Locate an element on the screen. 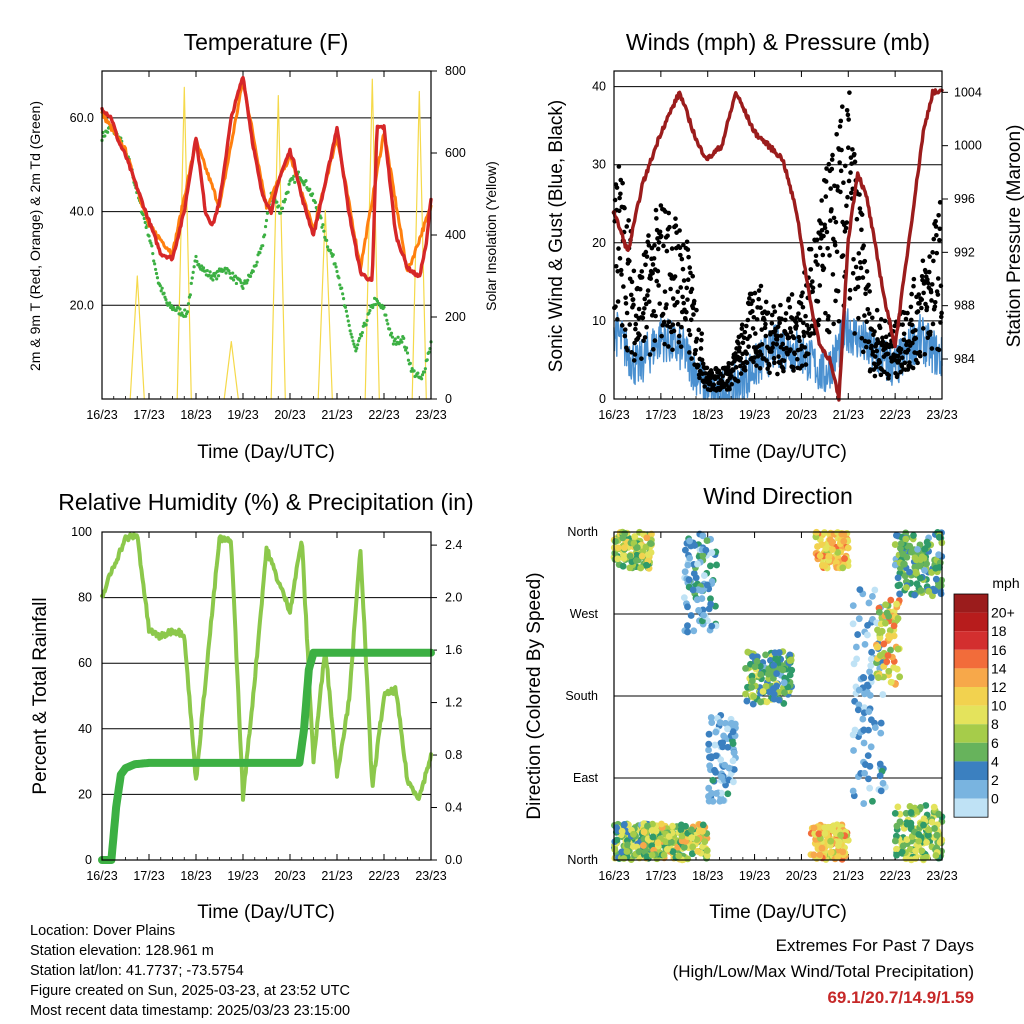 Image resolution: width=1024 pixels, height=1024 pixels. relative-humidity-line is located at coordinates (266, 667).